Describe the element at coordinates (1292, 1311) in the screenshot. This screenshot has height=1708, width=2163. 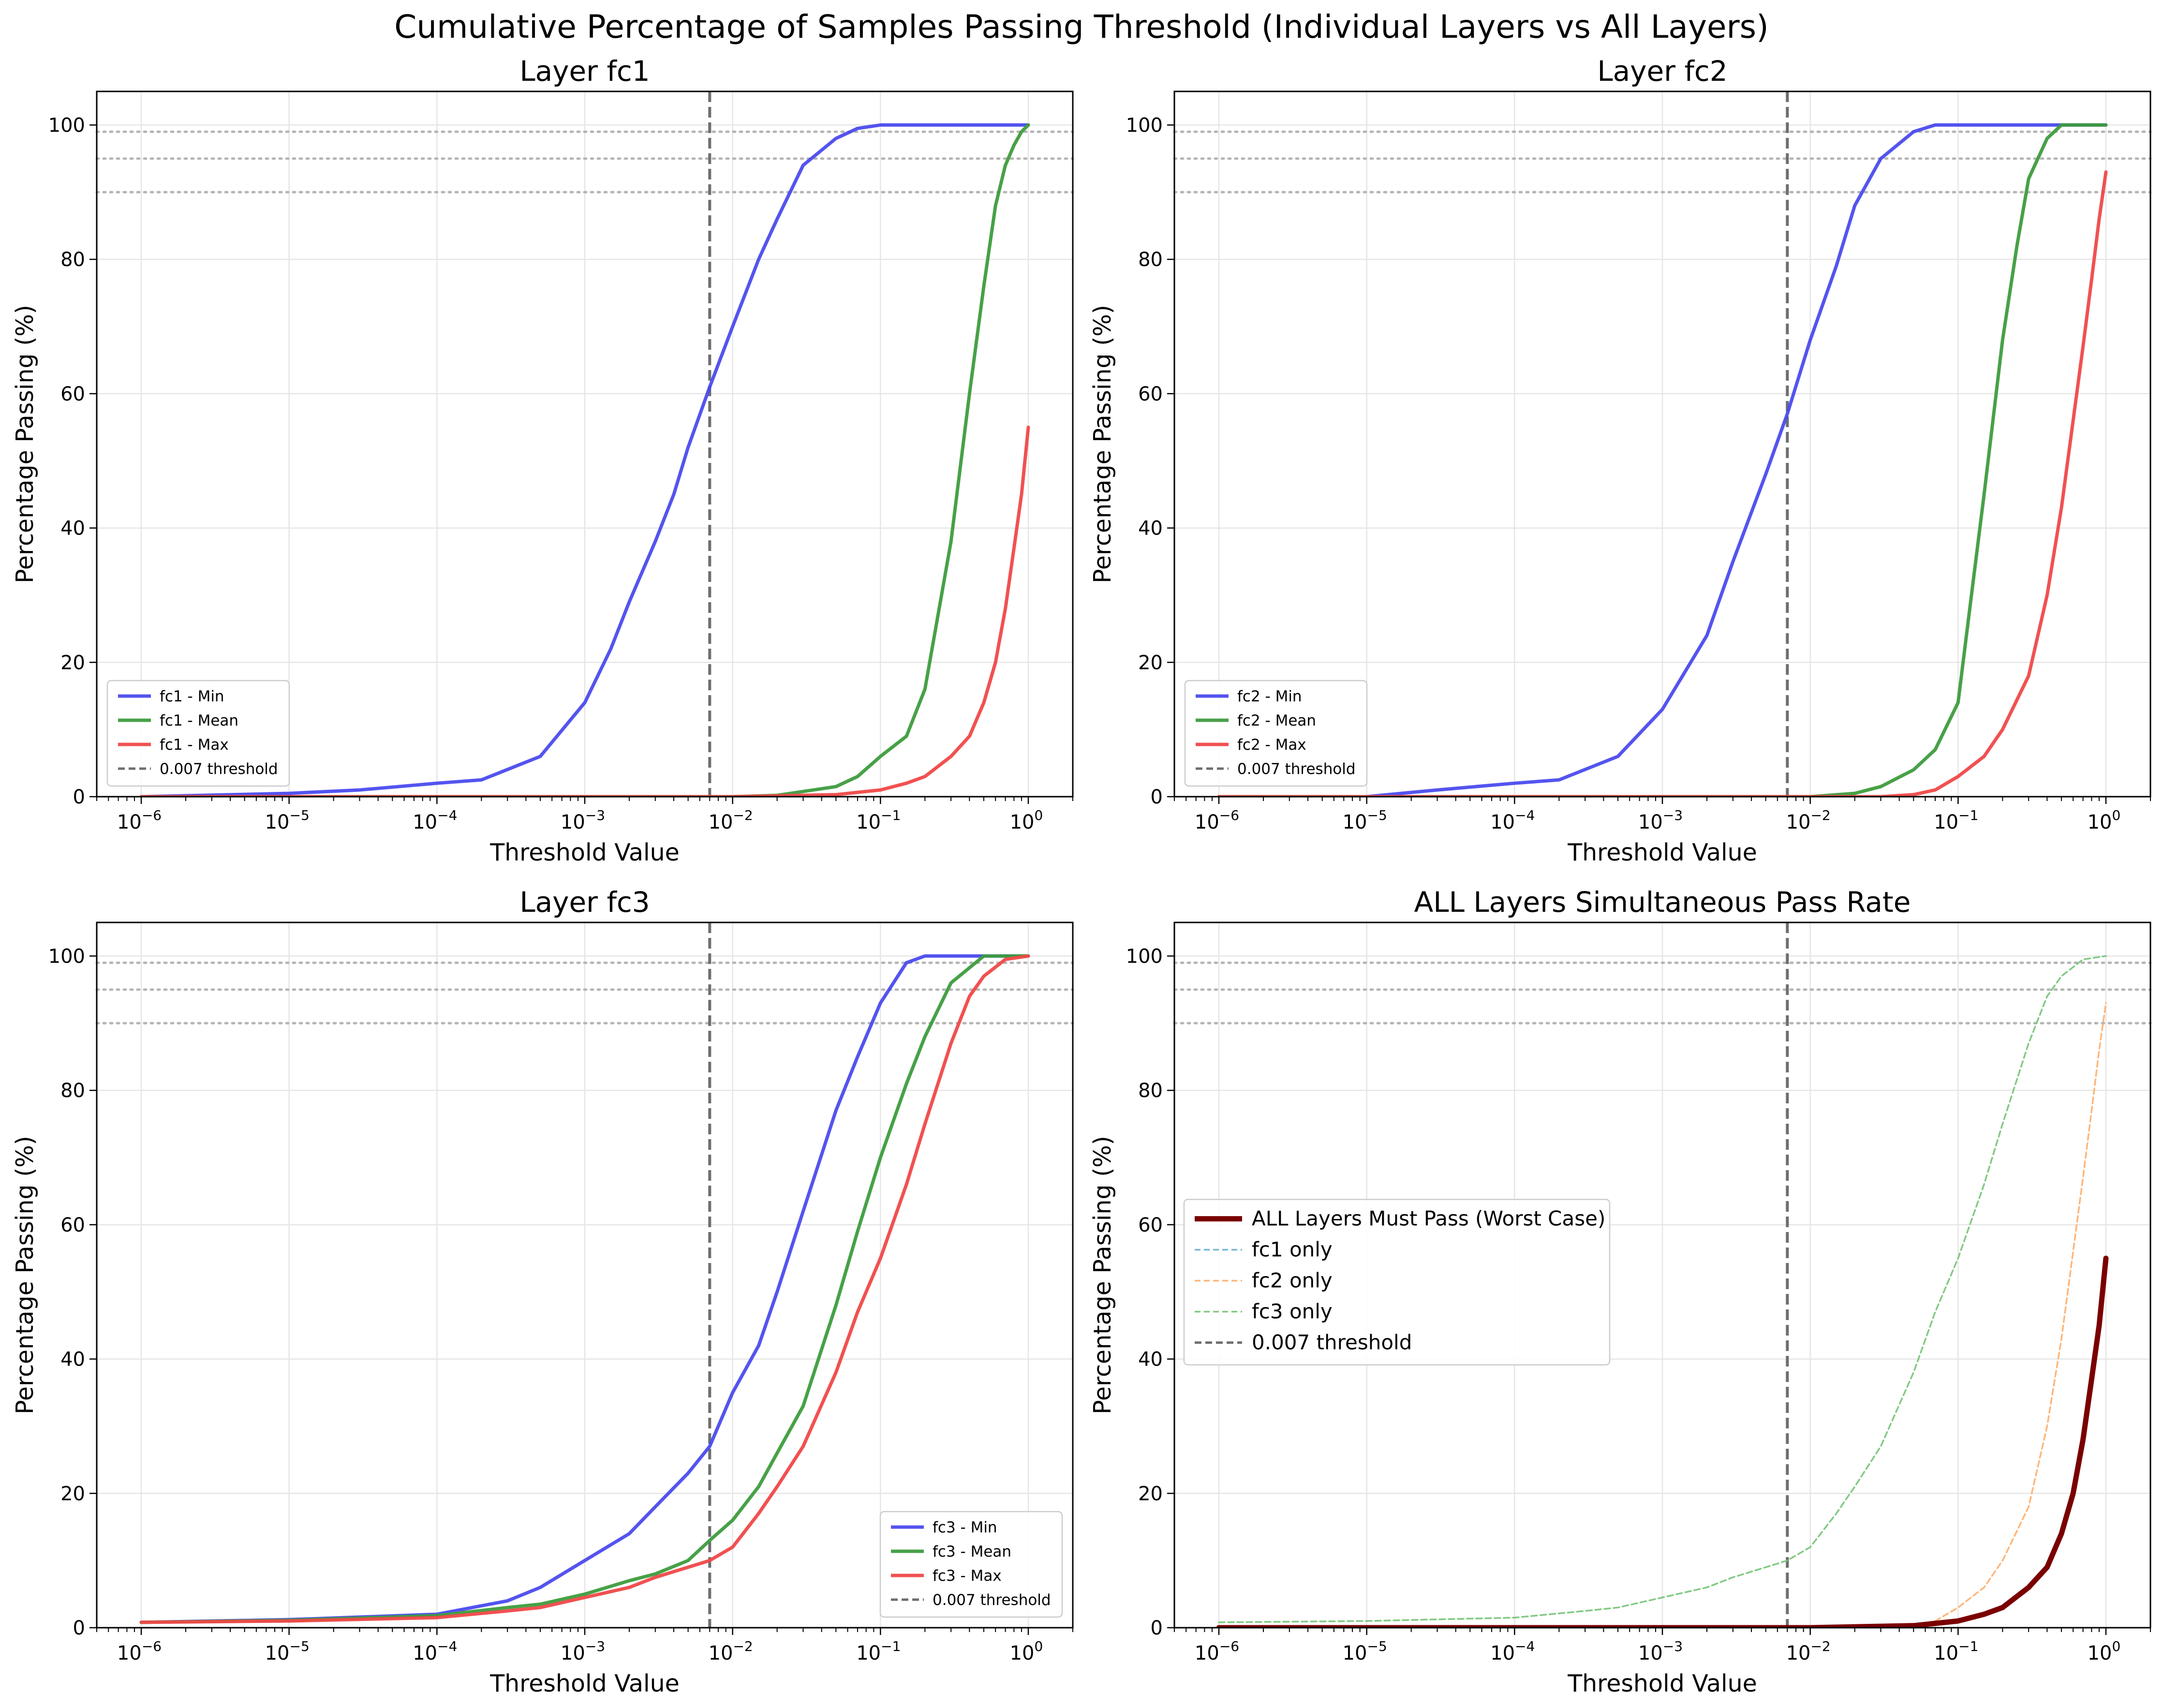
I see `legend-label: fc3 only` at that location.